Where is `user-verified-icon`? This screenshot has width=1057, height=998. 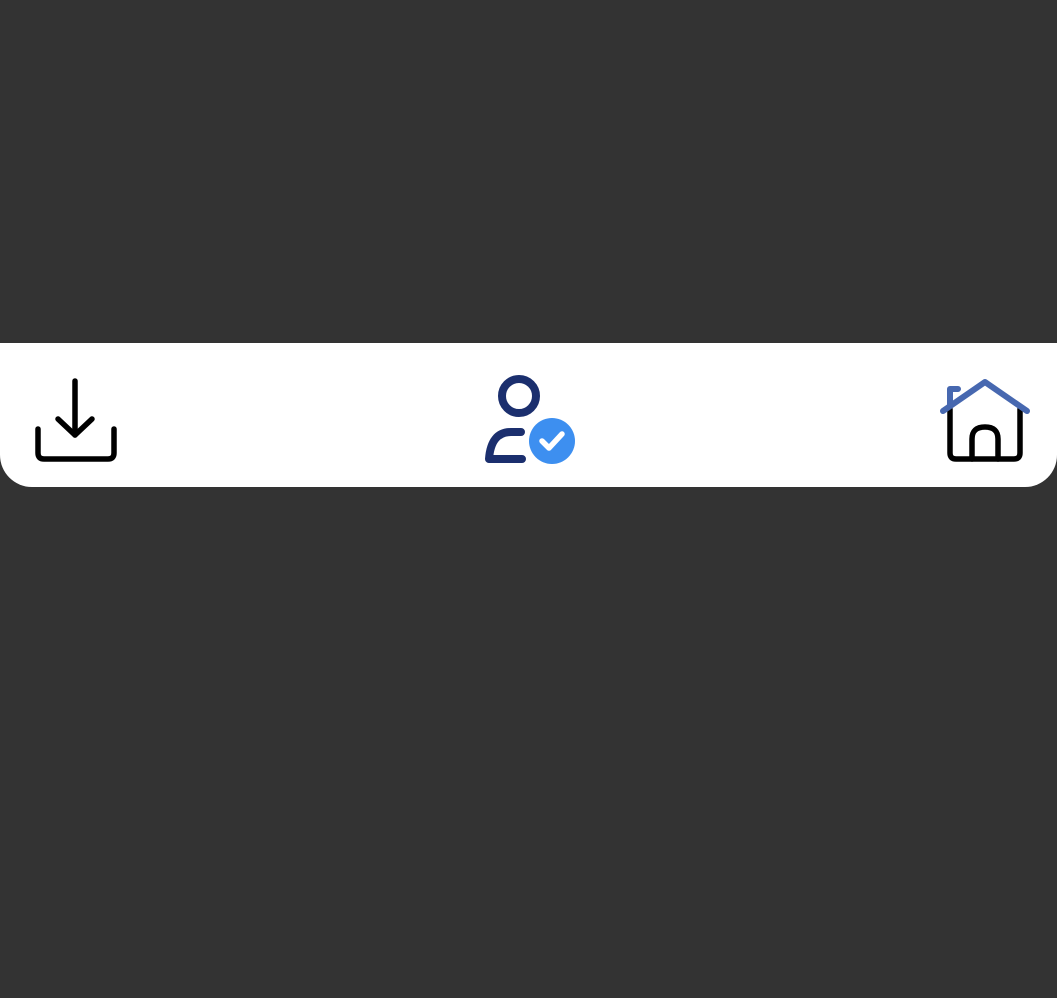 user-verified-icon is located at coordinates (530, 419).